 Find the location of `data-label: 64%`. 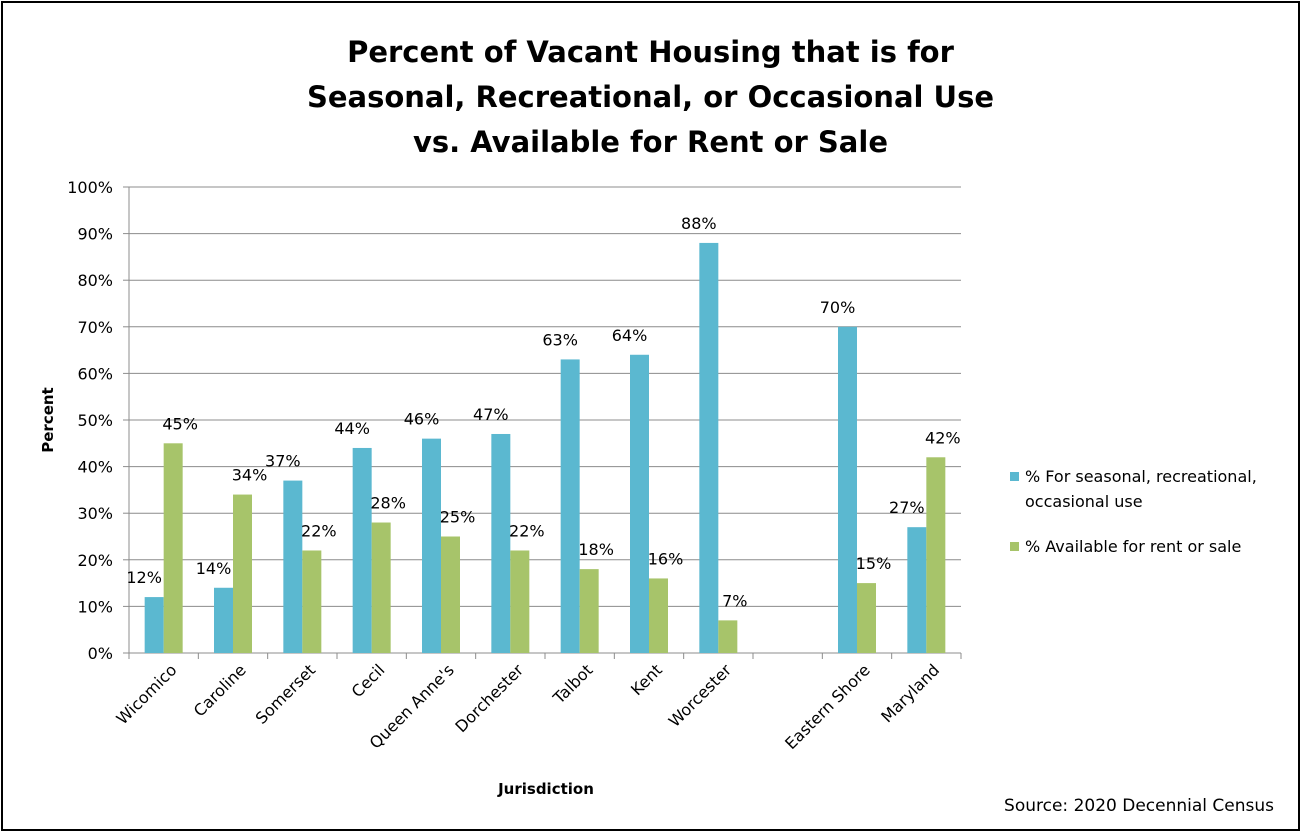

data-label: 64% is located at coordinates (630, 335).